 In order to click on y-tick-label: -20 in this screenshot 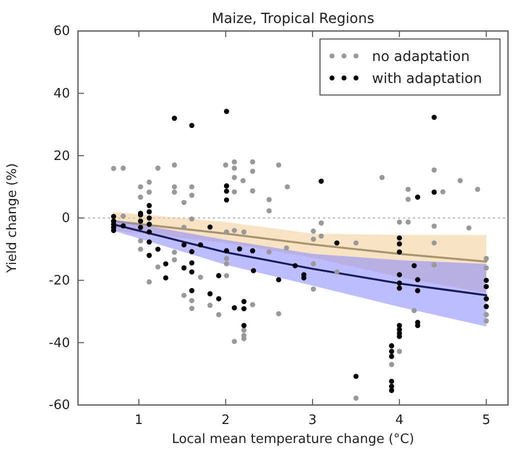, I will do `click(59, 280)`.